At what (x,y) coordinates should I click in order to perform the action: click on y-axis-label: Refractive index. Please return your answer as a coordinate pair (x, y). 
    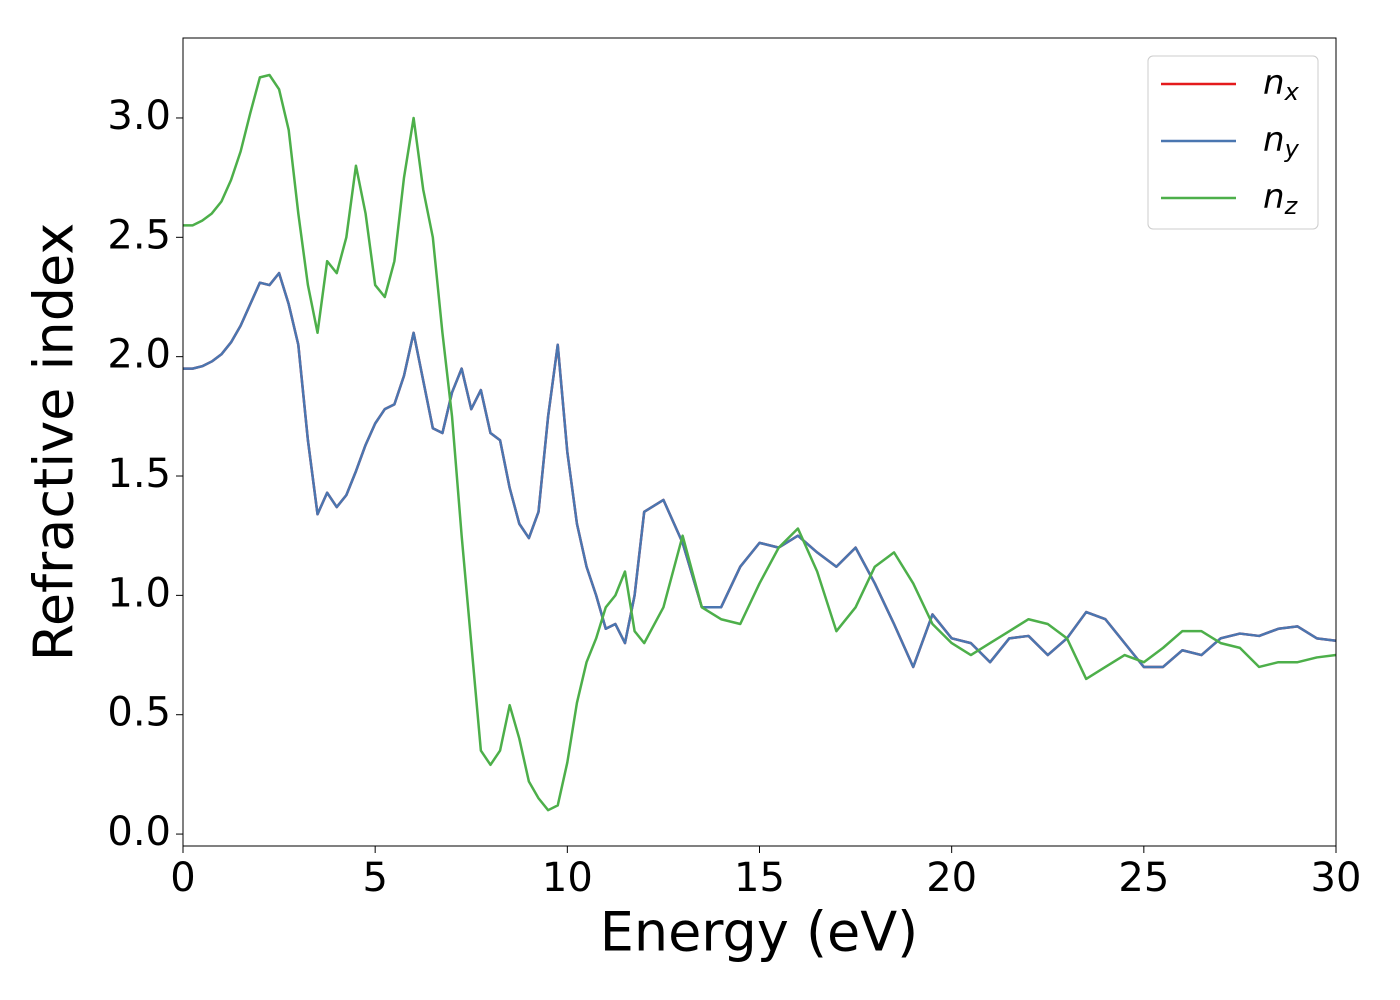
    Looking at the image, I should click on (54, 442).